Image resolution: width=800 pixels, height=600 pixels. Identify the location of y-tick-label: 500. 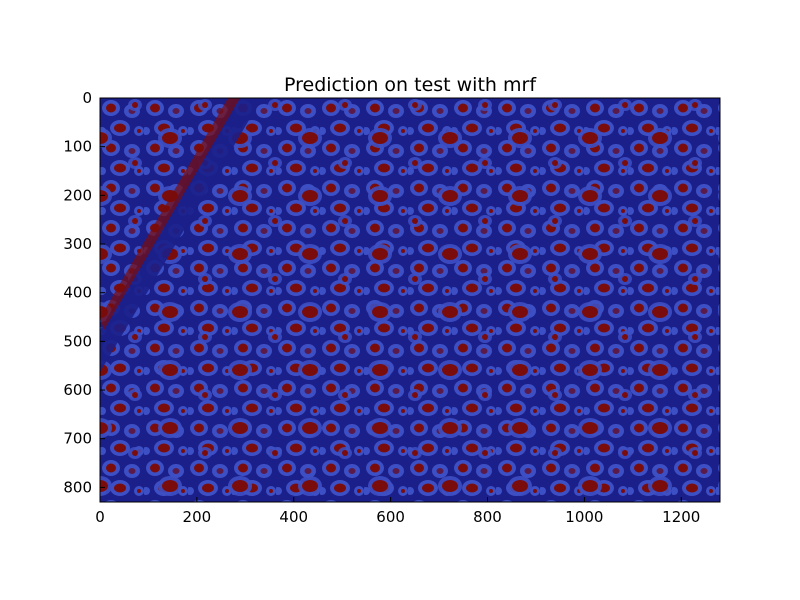
(77, 341).